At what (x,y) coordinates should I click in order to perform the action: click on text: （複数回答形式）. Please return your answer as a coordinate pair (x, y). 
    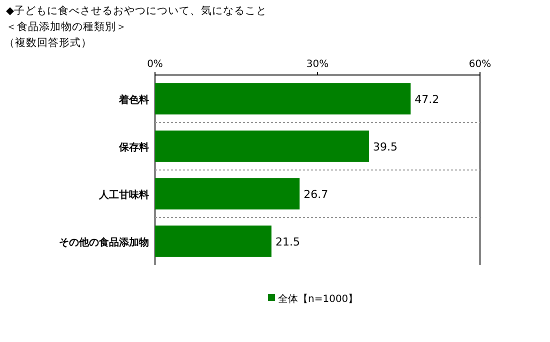
    Looking at the image, I should click on (48, 42).